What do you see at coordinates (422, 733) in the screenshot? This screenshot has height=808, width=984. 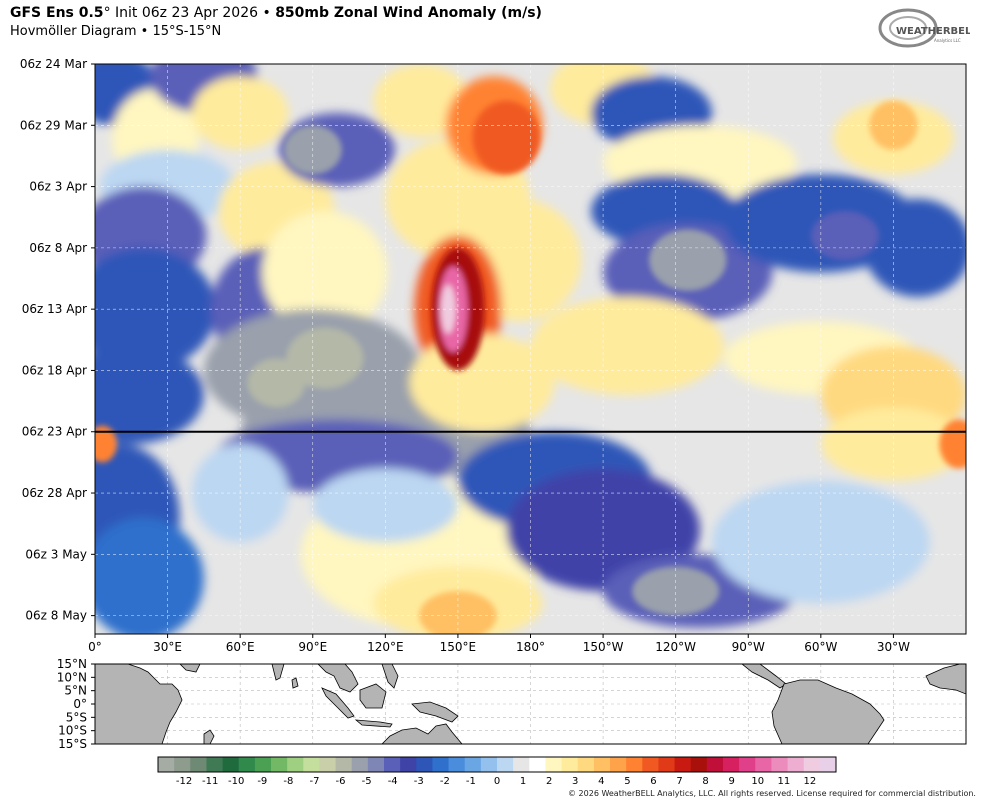 I see `australia-landmass` at bounding box center [422, 733].